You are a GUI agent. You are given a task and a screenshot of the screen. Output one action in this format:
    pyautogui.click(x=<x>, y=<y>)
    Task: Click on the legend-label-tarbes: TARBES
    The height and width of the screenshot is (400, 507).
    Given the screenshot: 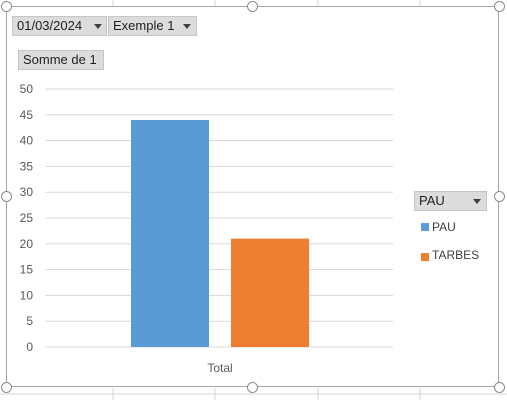 What is the action you would take?
    pyautogui.click(x=456, y=255)
    